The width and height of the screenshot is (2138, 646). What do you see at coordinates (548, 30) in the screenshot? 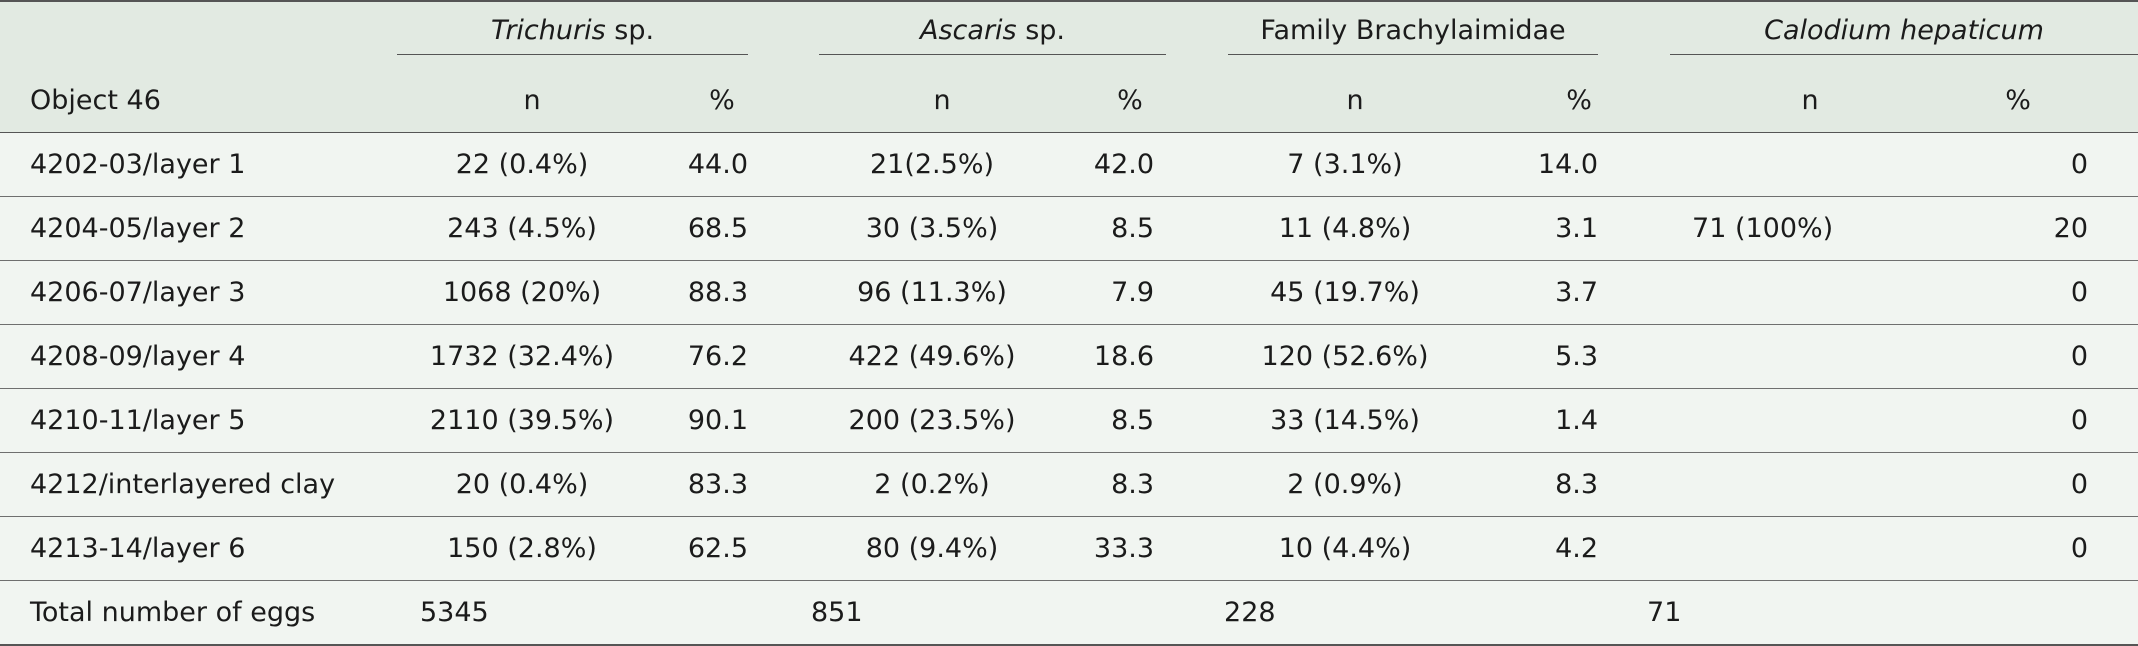
I see `group-italic-name: Trichuris` at bounding box center [548, 30].